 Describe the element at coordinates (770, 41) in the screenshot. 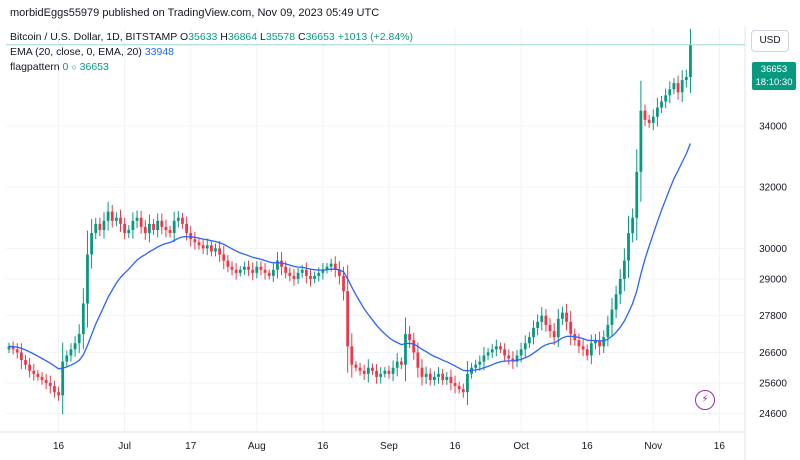

I see `currency-selector: USD` at that location.